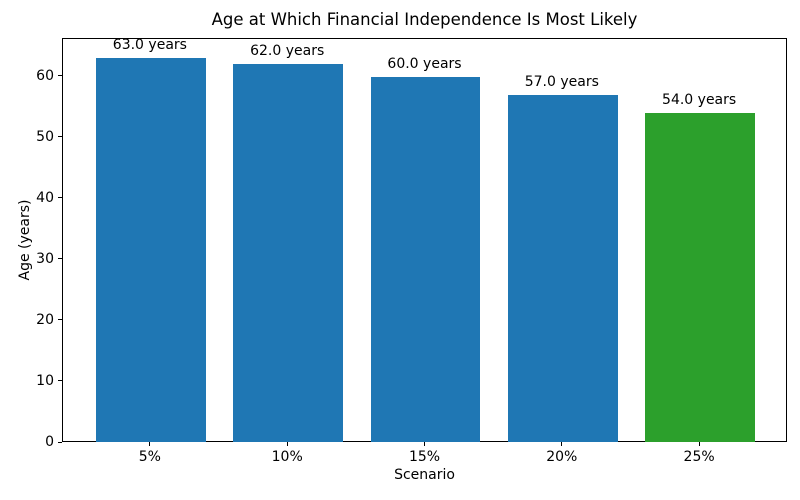 The width and height of the screenshot is (800, 500). Describe the element at coordinates (424, 457) in the screenshot. I see `x-tick-label: 15%` at that location.